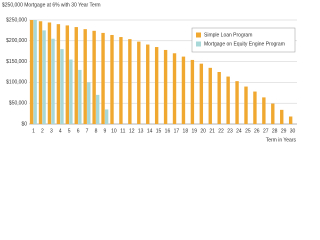 This screenshot has width=320, height=240. I want to click on x-tick-label: 13, so click(141, 131).